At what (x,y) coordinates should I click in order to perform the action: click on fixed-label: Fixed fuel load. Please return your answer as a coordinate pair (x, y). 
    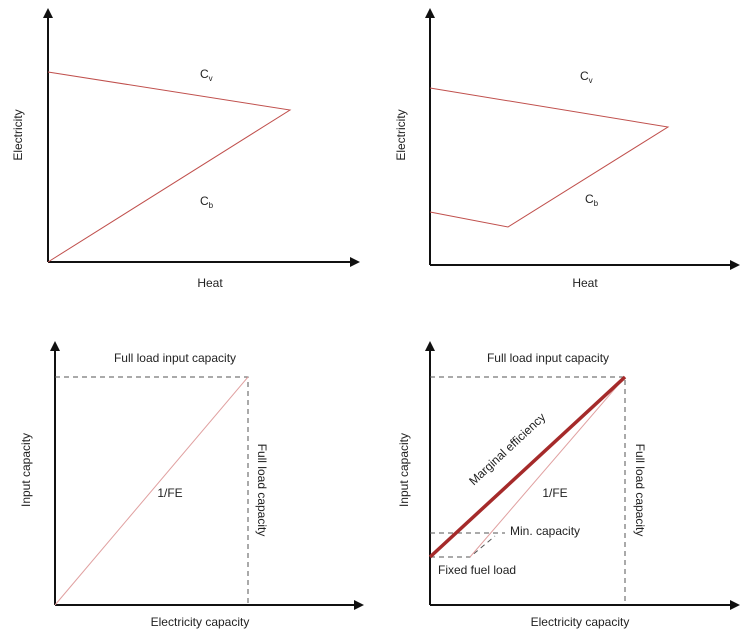
    Looking at the image, I should click on (477, 570).